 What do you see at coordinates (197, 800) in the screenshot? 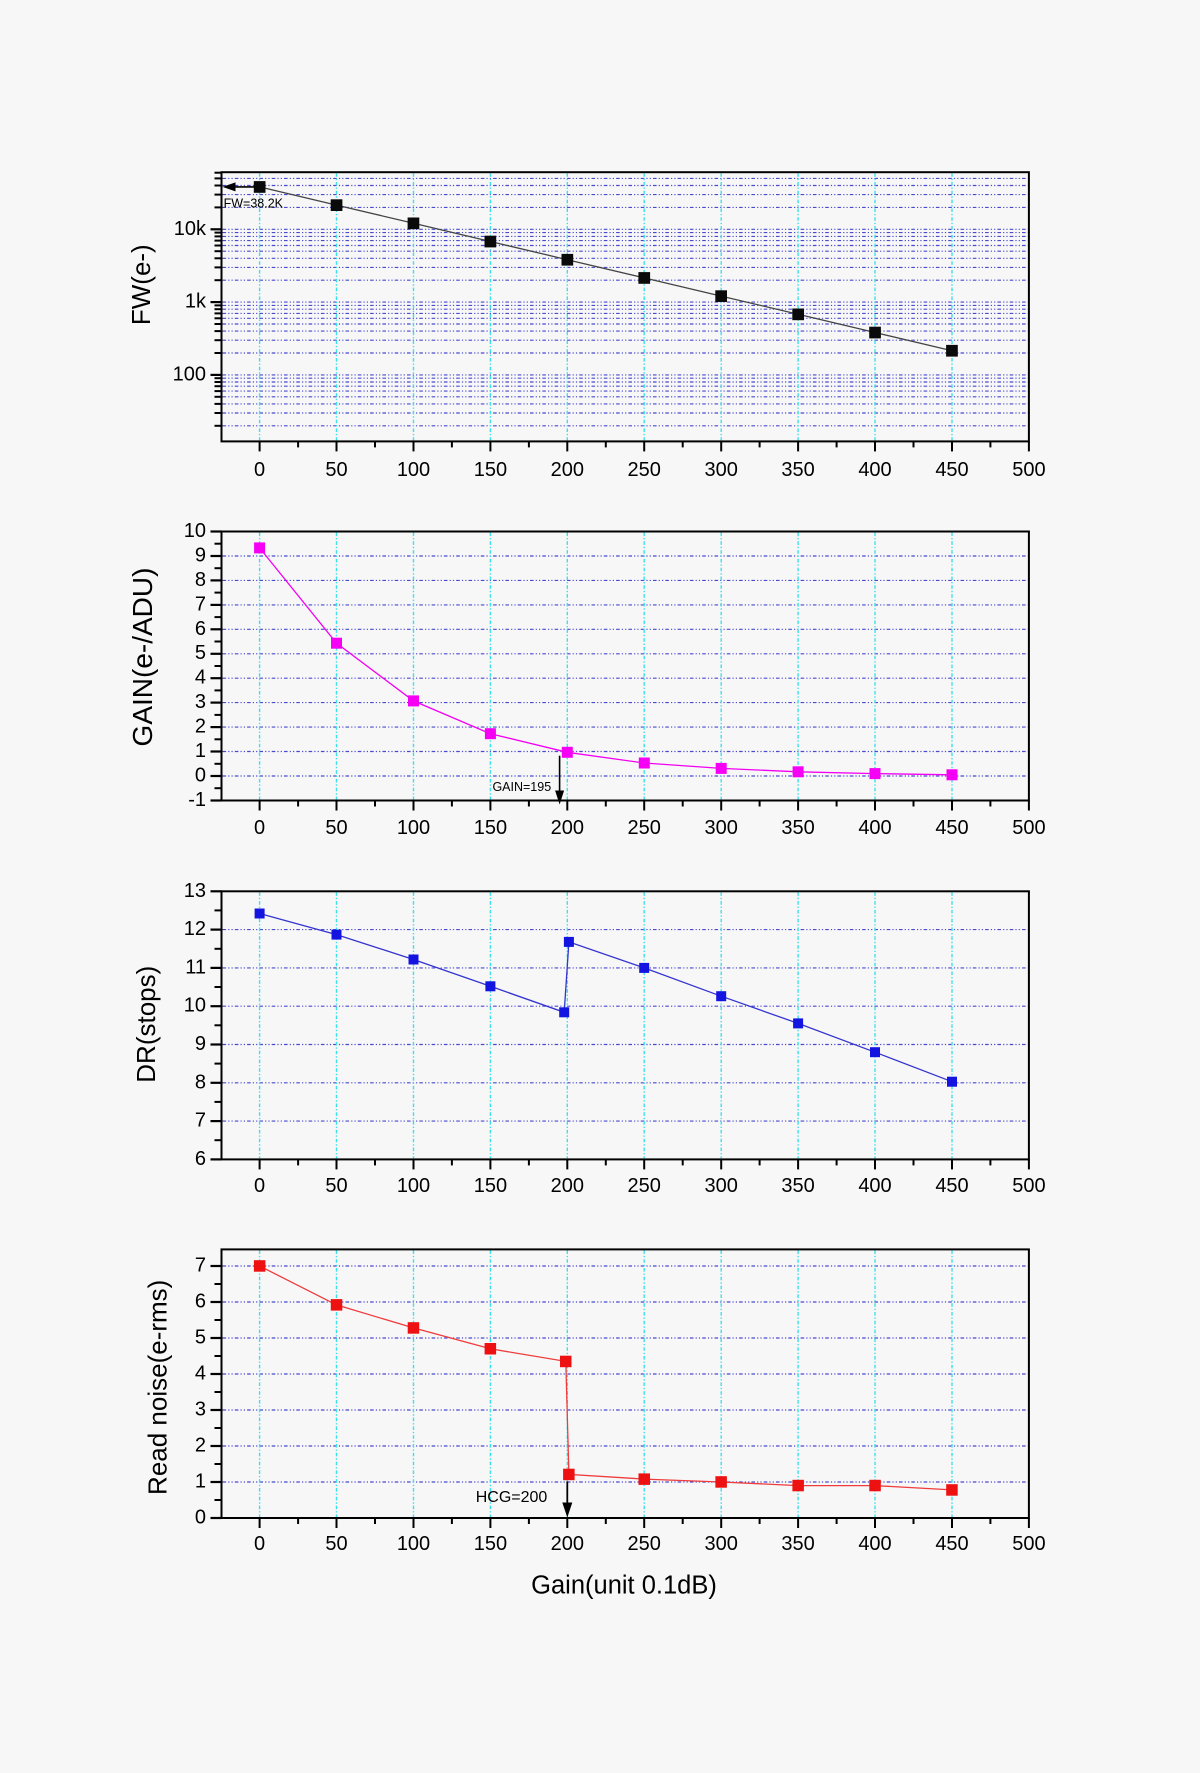
I see `svg-text: -1` at bounding box center [197, 800].